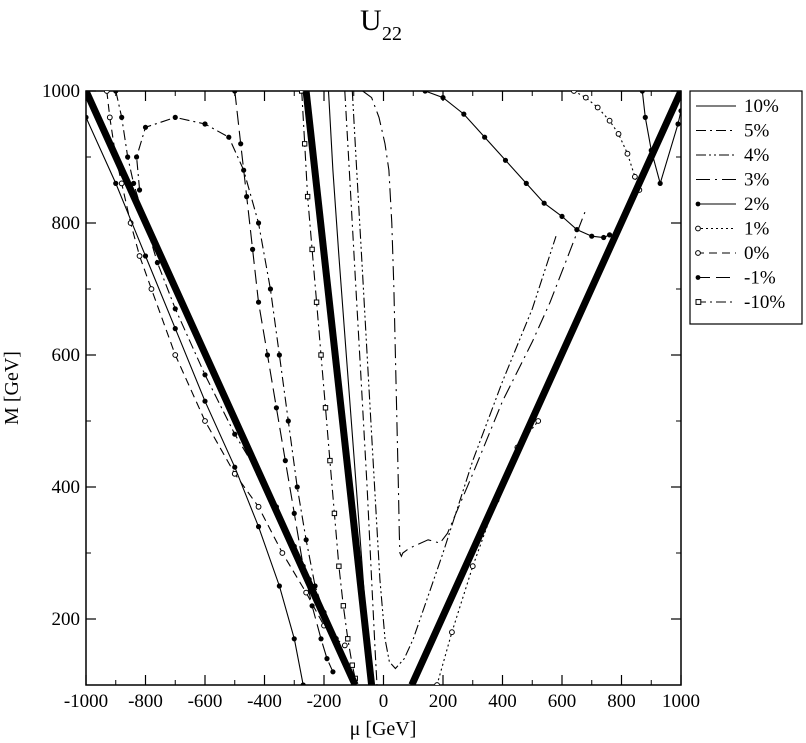 This screenshot has height=743, width=806. I want to click on x-tick-label: 1000, so click(681, 701).